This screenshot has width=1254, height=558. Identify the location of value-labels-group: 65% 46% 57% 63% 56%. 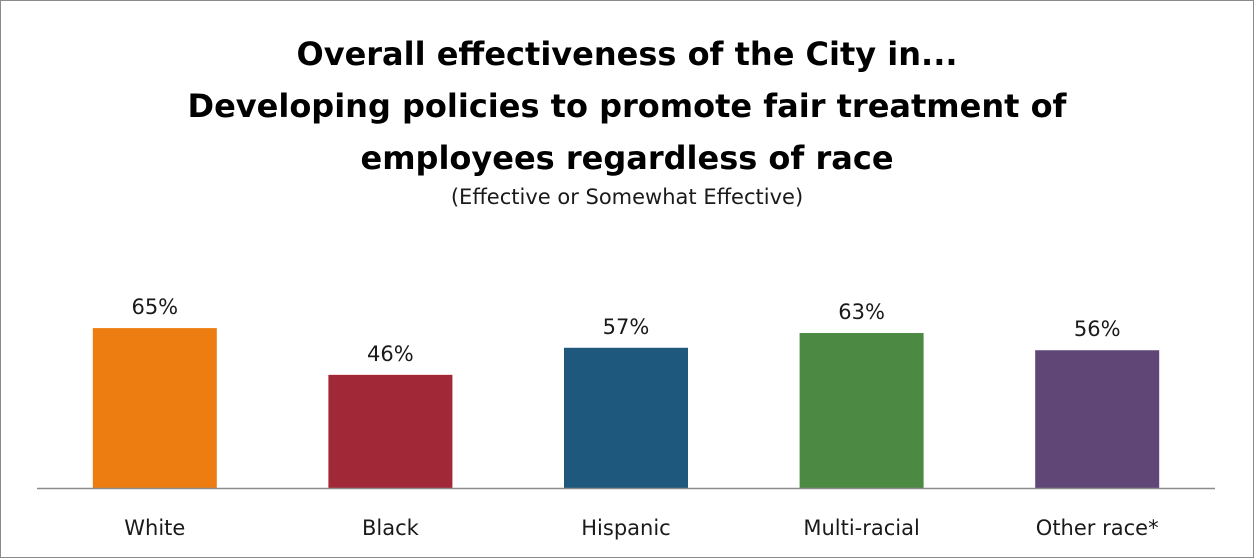
(625, 330).